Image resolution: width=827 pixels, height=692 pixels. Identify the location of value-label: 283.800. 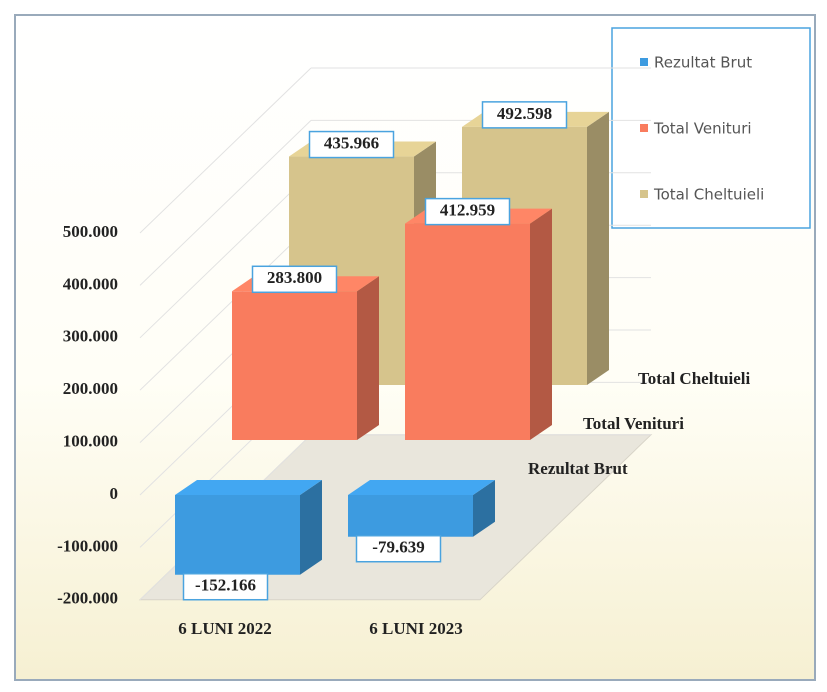
(294, 277).